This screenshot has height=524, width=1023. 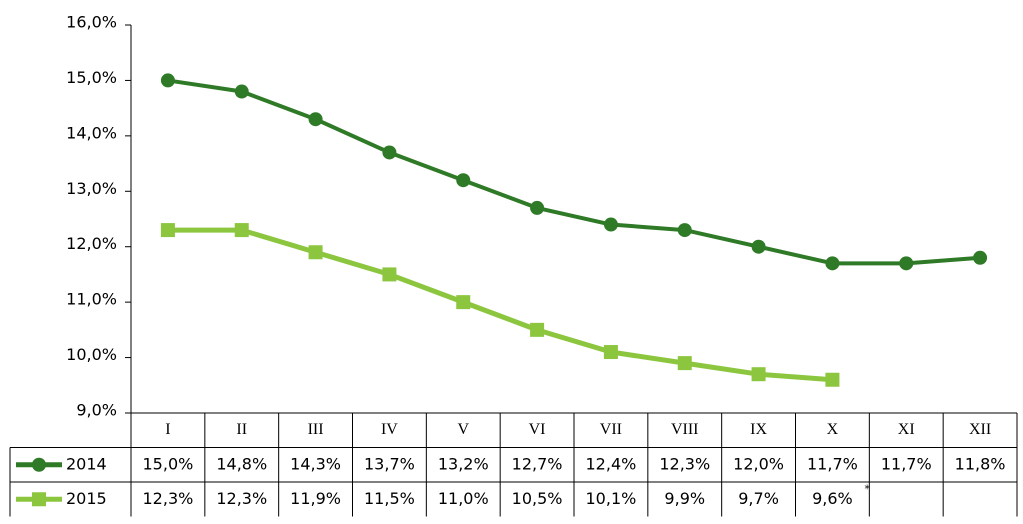 What do you see at coordinates (758, 429) in the screenshot?
I see `x-tick-label: IX` at bounding box center [758, 429].